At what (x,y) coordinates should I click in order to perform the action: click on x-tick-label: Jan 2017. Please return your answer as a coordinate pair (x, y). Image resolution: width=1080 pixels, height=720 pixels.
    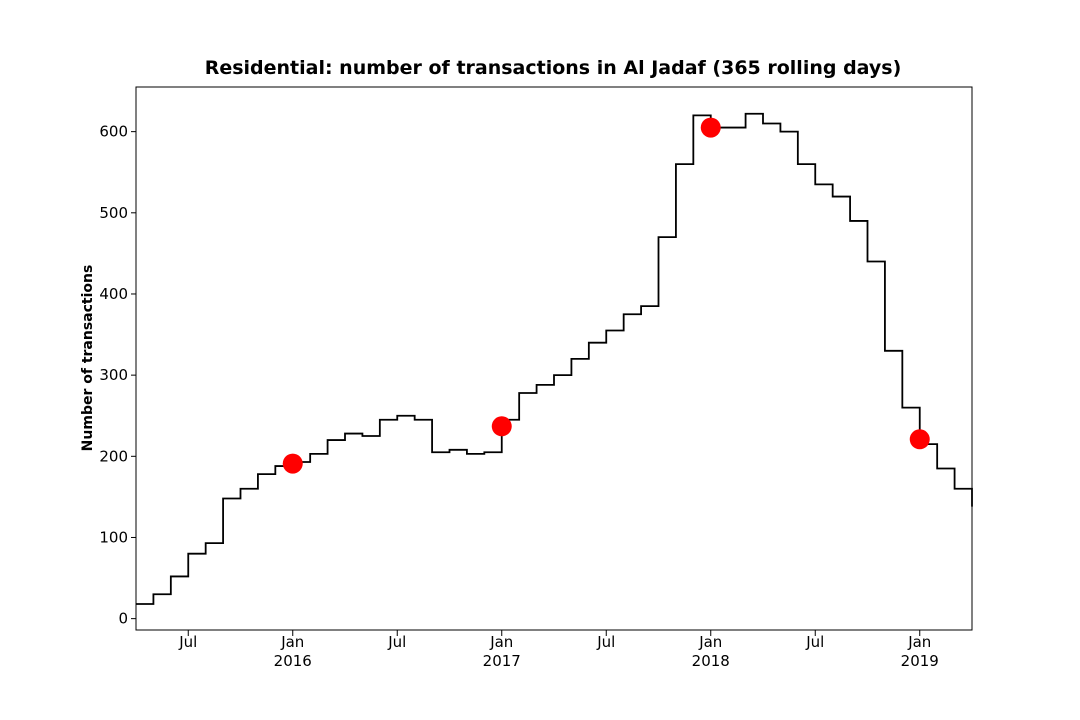
    Looking at the image, I should click on (501, 651).